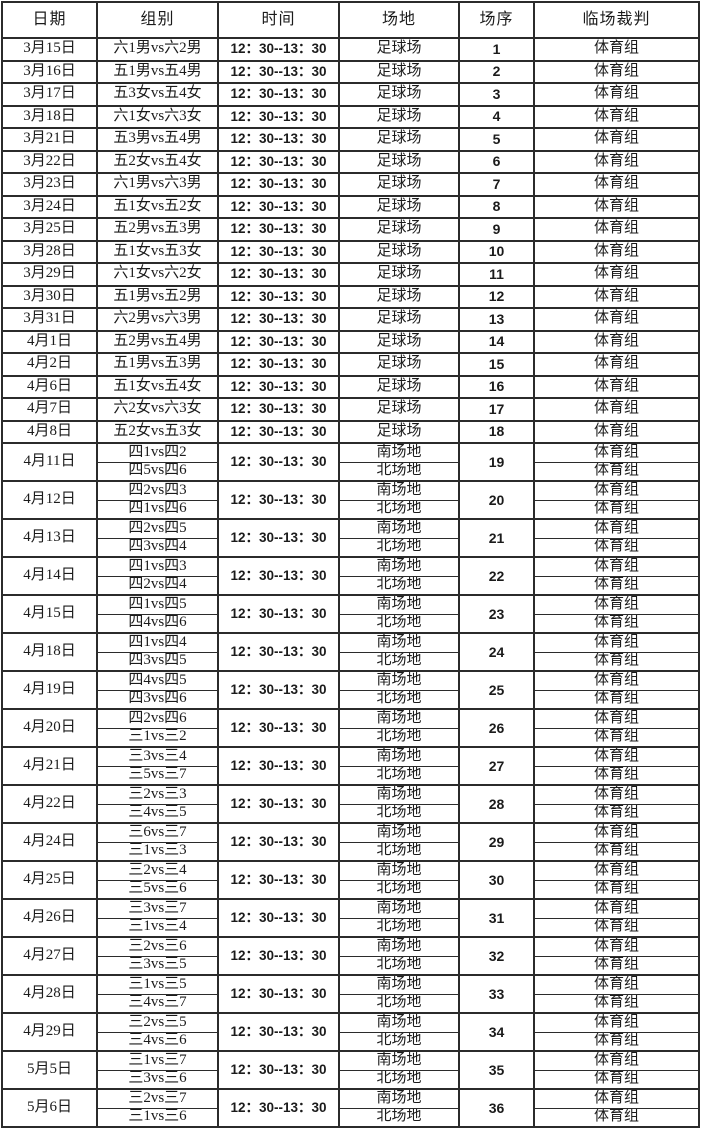 The width and height of the screenshot is (701, 1132). I want to click on group-cell: 六1男vs六2男, so click(157, 49).